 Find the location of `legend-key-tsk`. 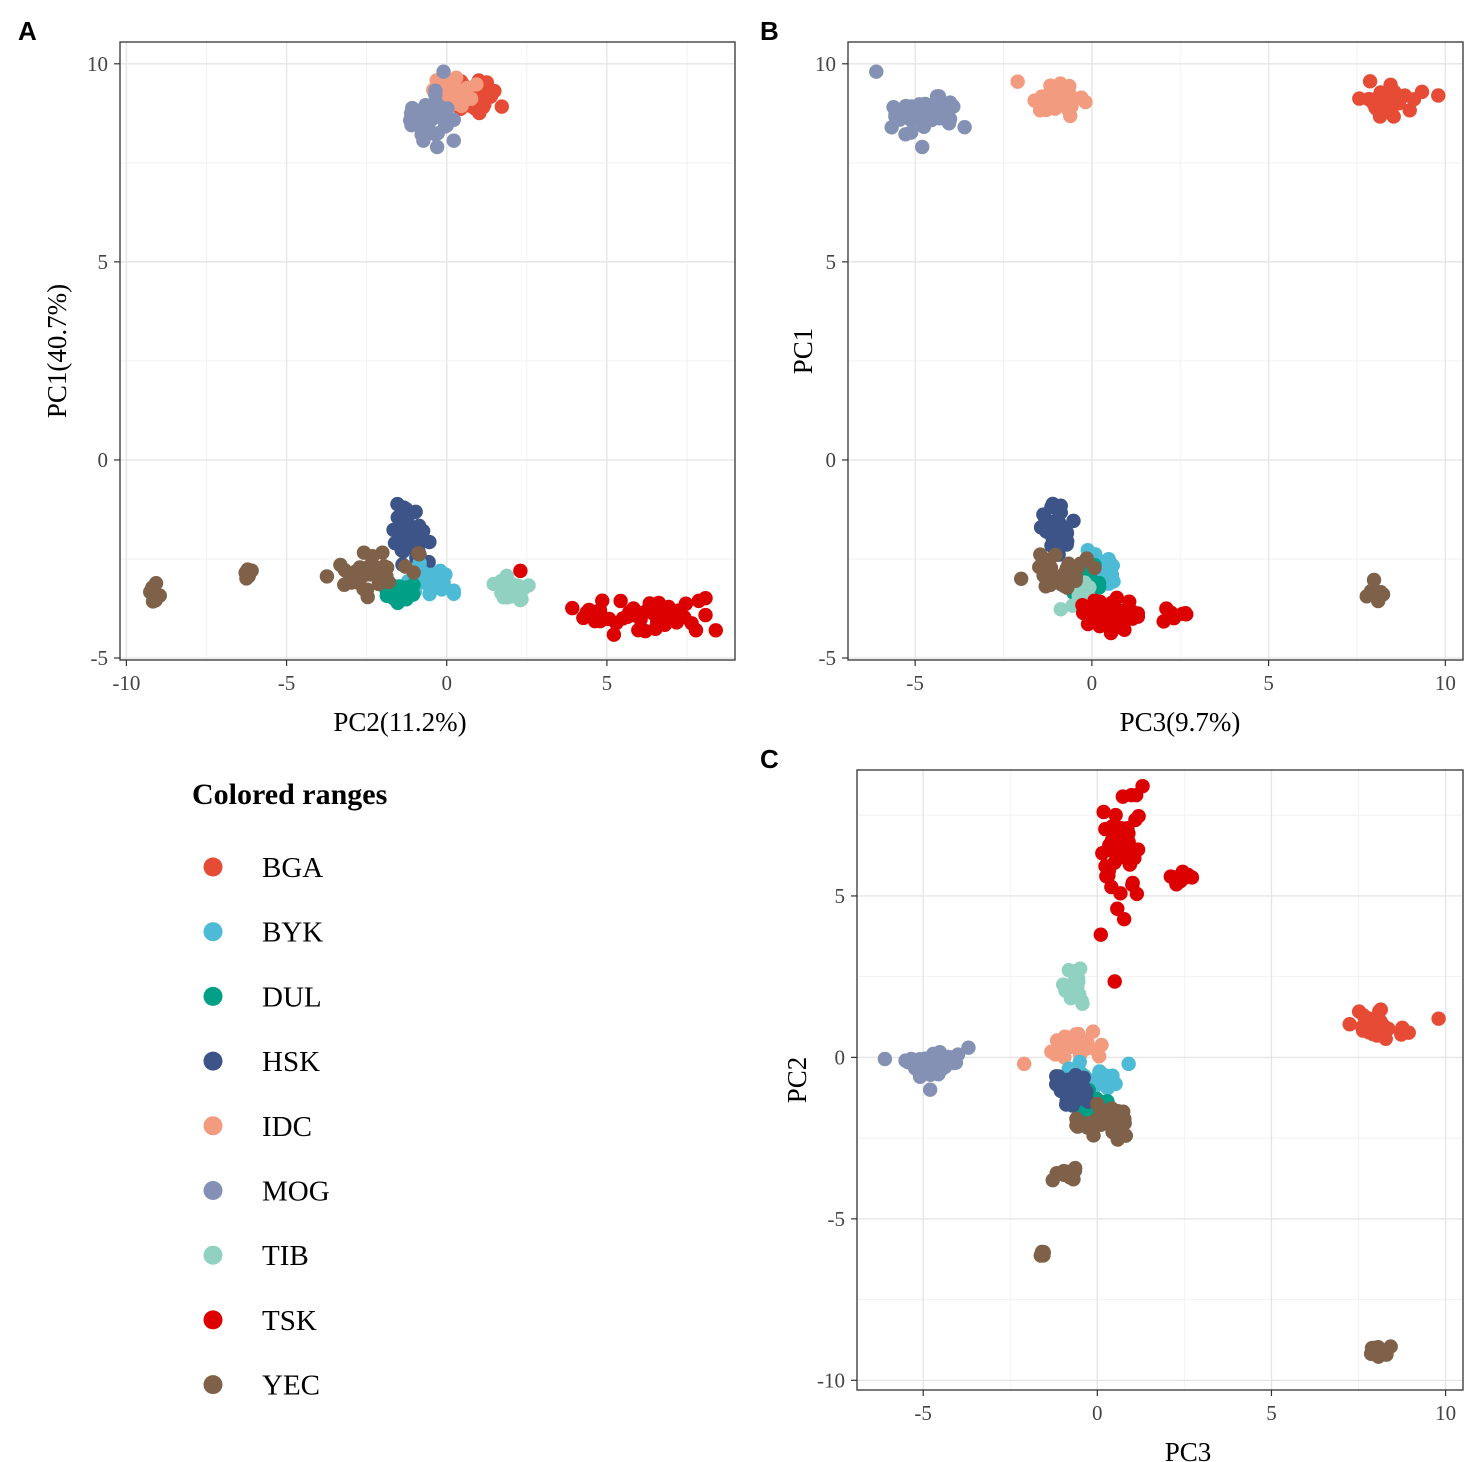

legend-key-tsk is located at coordinates (213, 1320).